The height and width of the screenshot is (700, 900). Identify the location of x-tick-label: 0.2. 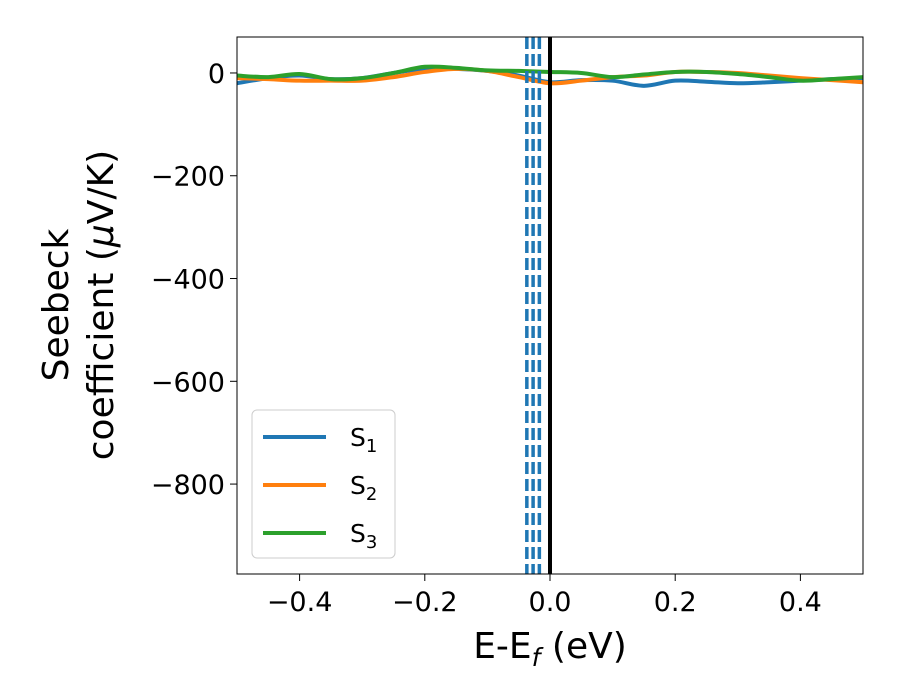
(675, 602).